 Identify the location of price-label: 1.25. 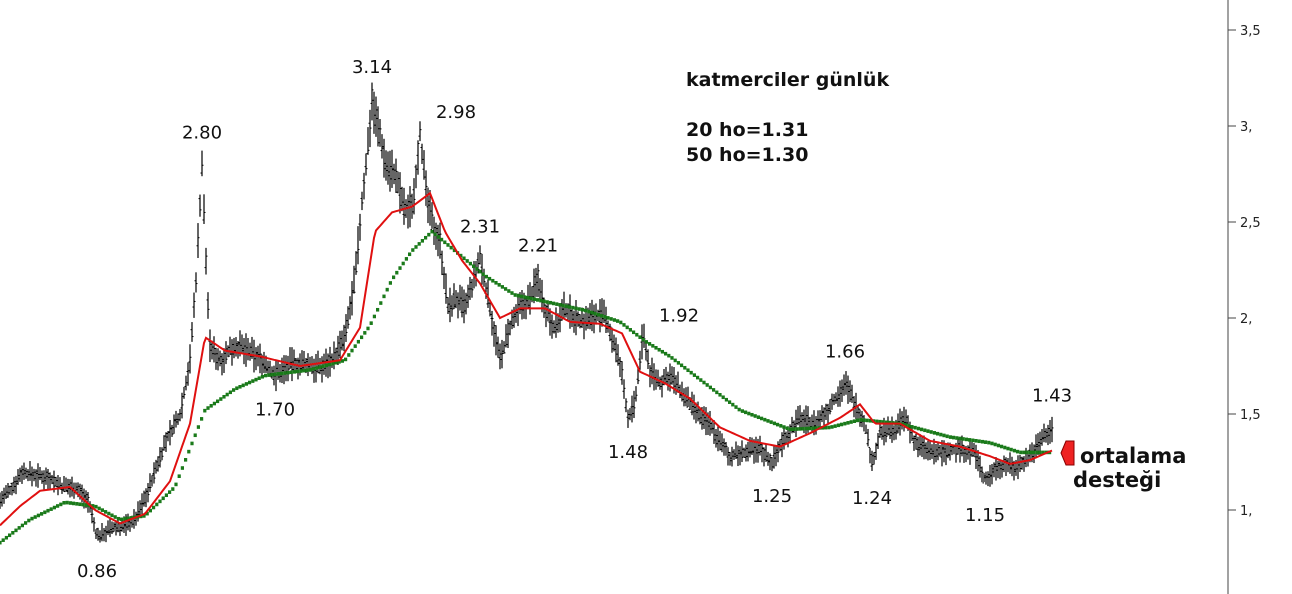
(772, 496).